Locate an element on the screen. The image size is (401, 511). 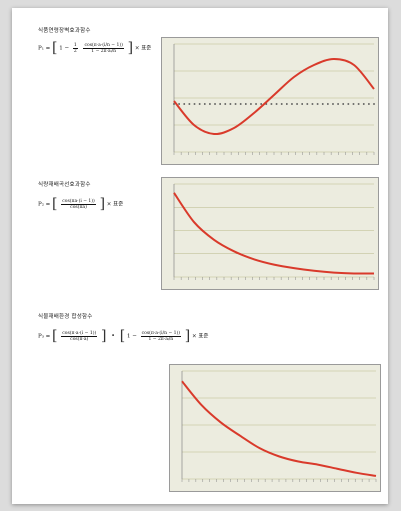
formula-1-suffix: × 표준 is located at coordinates (143, 48).